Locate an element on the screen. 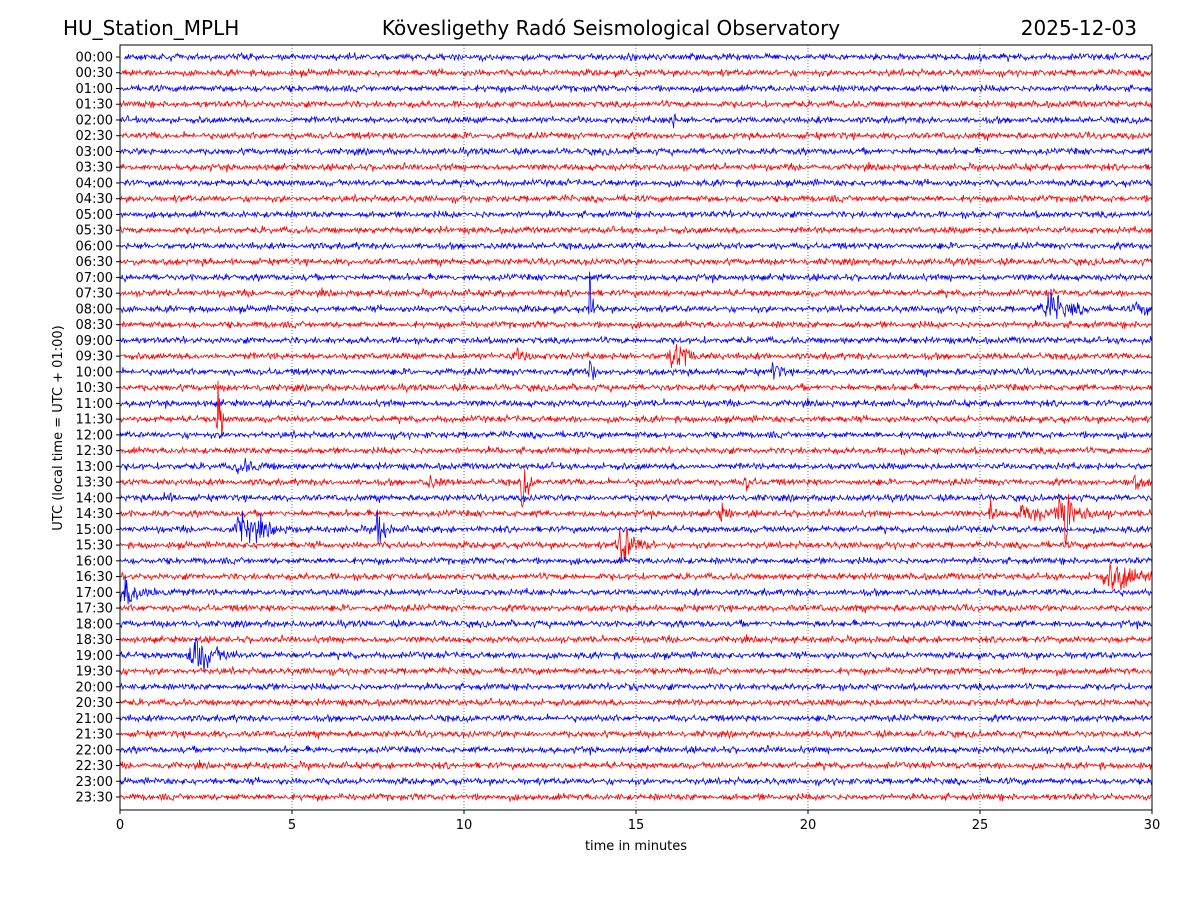 This screenshot has width=1200, height=900. y-tick-label: 07:30 is located at coordinates (94, 294).